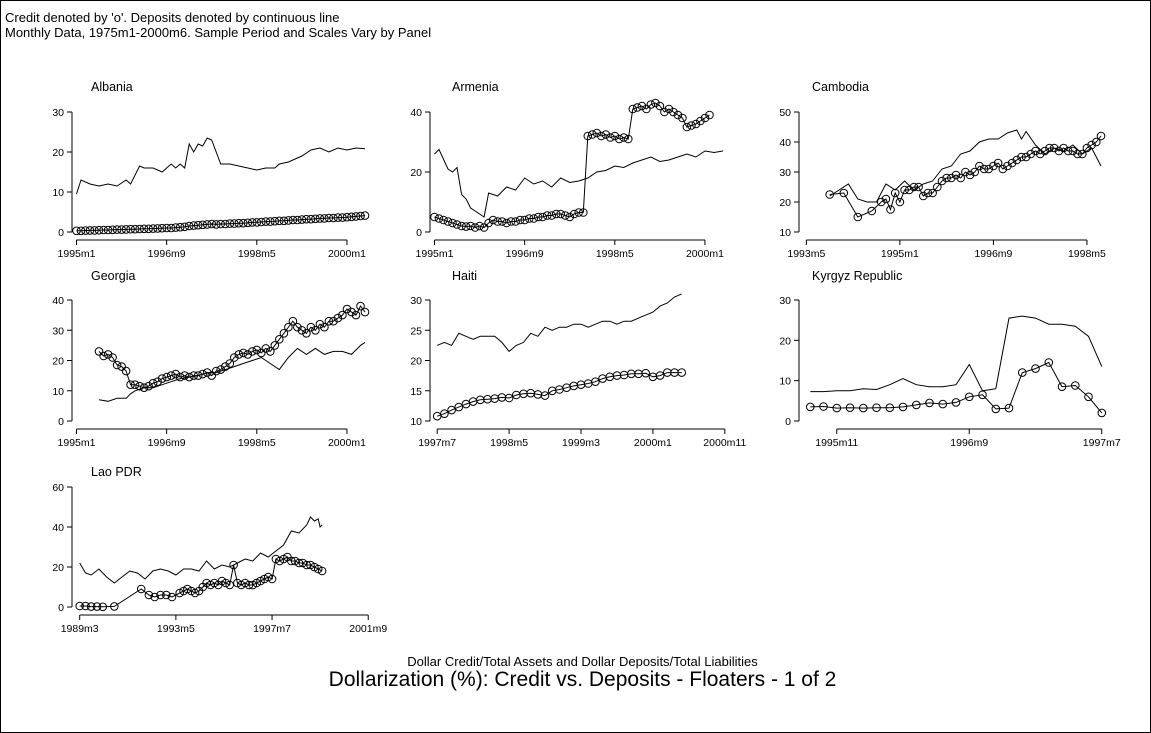  Describe the element at coordinates (567, 170) in the screenshot. I see `panel-armenia: Armenia 0 20 40 1995m1 1996m9 1998m5 2000m1` at that location.